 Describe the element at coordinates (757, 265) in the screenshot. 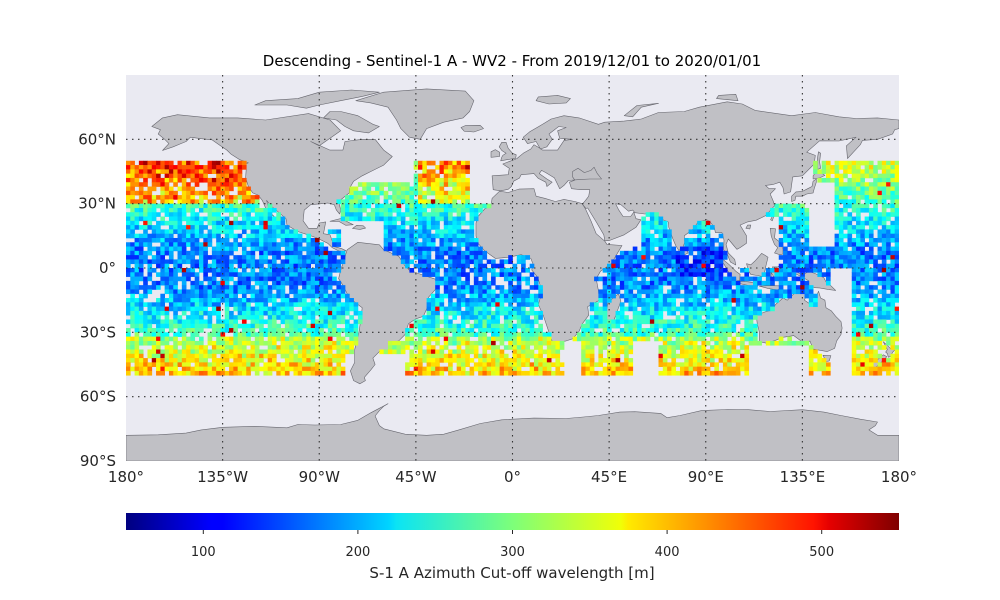

I see `landmass-borneo` at that location.